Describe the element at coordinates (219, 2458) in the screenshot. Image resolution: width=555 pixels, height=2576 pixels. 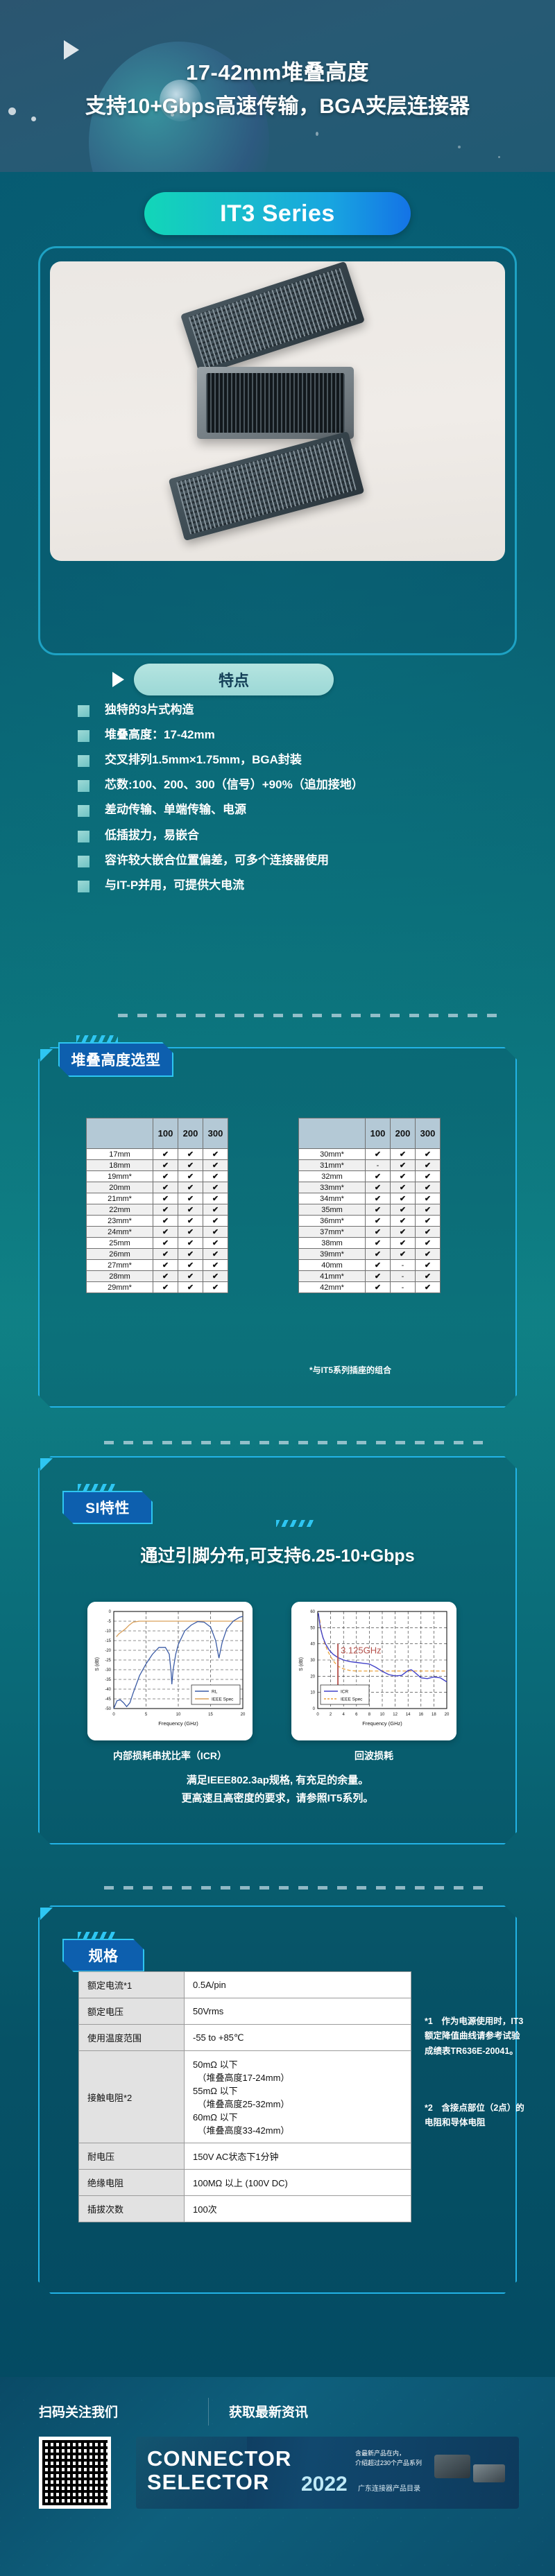
I see `banner-title-line1: CONNECTOR` at that location.